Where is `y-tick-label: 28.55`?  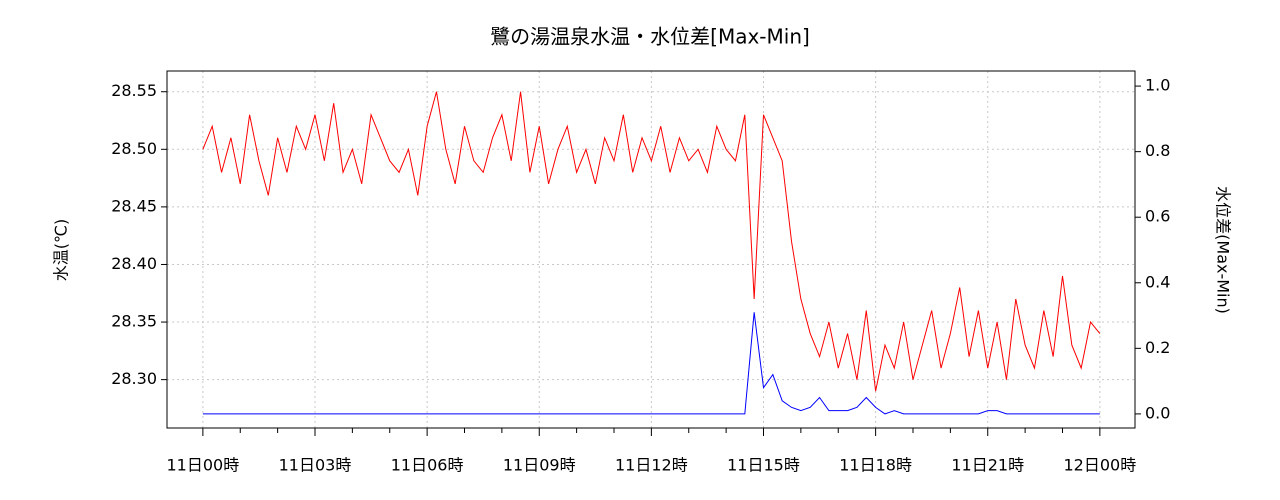
y-tick-label: 28.55 is located at coordinates (134, 90).